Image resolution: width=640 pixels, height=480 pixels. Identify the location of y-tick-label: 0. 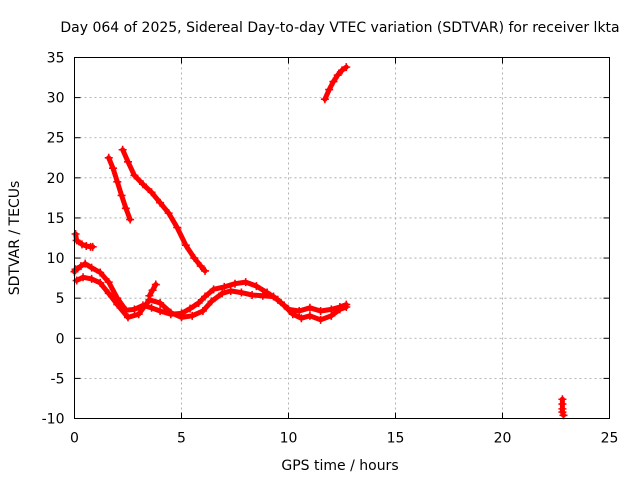
(60, 339).